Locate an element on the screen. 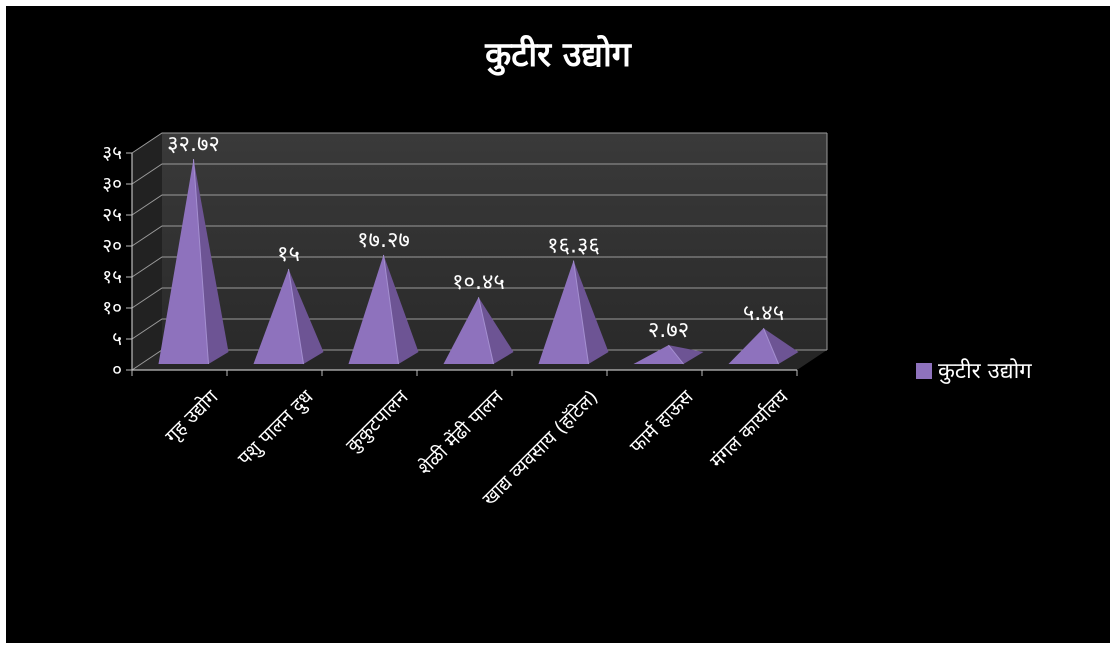  y-tick-label: ३५ is located at coordinates (112, 153).